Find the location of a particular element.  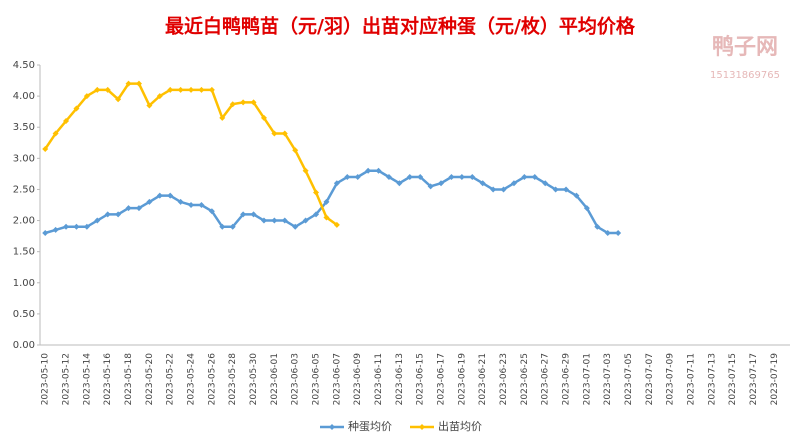

x-tick-label: 2023-07-03 is located at coordinates (608, 379).